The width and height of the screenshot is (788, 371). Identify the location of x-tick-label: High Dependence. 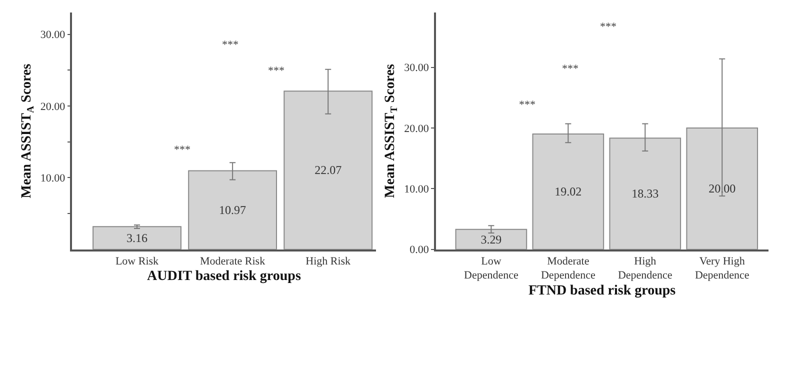
(645, 268).